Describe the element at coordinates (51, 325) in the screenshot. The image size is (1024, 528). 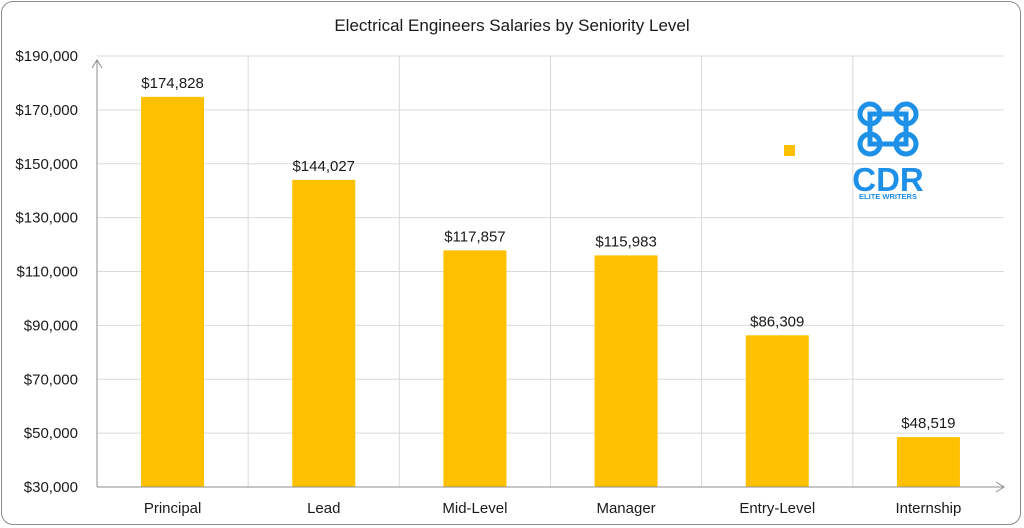
I see `y-tick-label: $90,000` at that location.